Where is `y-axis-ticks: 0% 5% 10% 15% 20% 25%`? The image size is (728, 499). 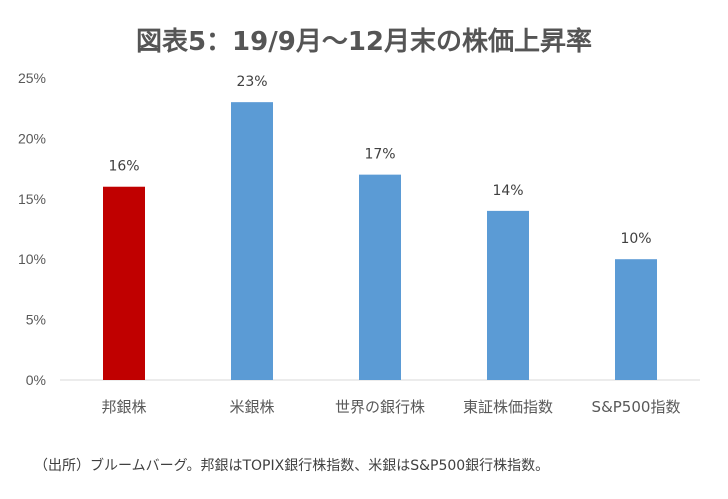
y-axis-ticks: 0% 5% 10% 15% 20% 25% is located at coordinates (32, 229).